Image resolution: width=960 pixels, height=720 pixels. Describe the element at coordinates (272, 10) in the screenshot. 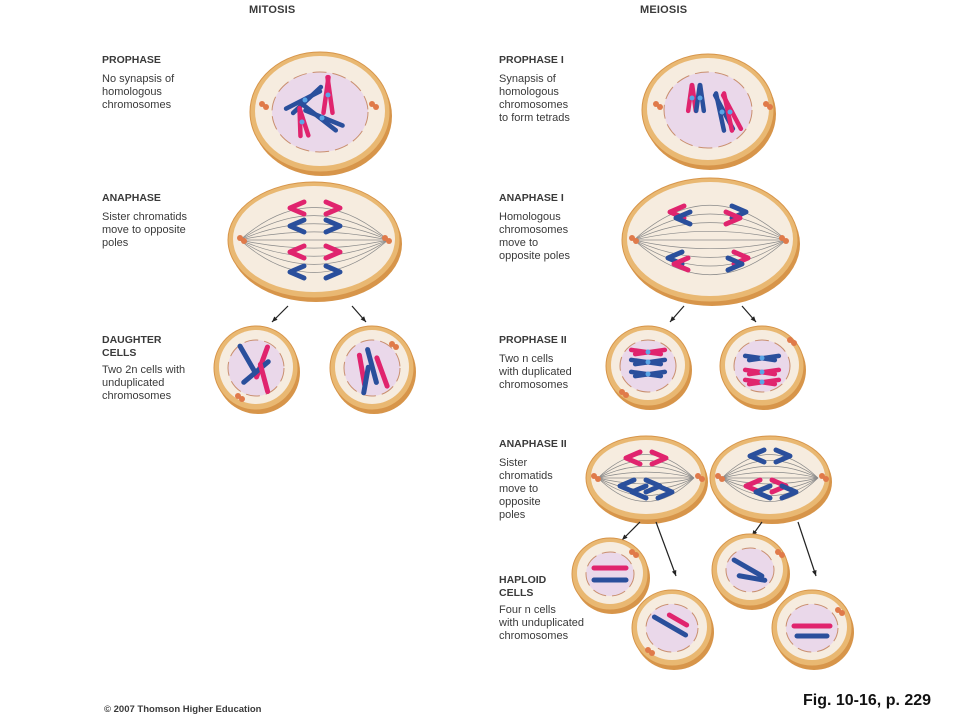

I see `mitosis-title: MITOSIS` at that location.